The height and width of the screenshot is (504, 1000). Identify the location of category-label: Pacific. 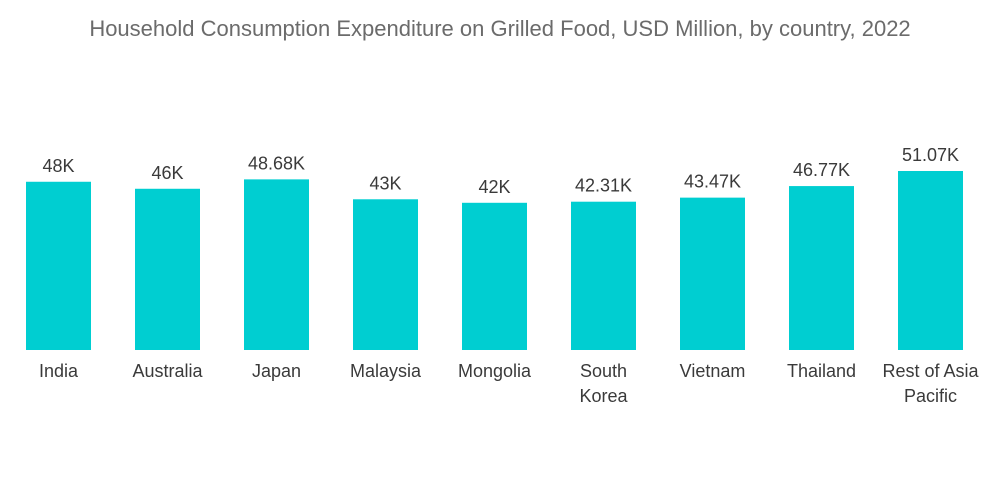
(930, 396).